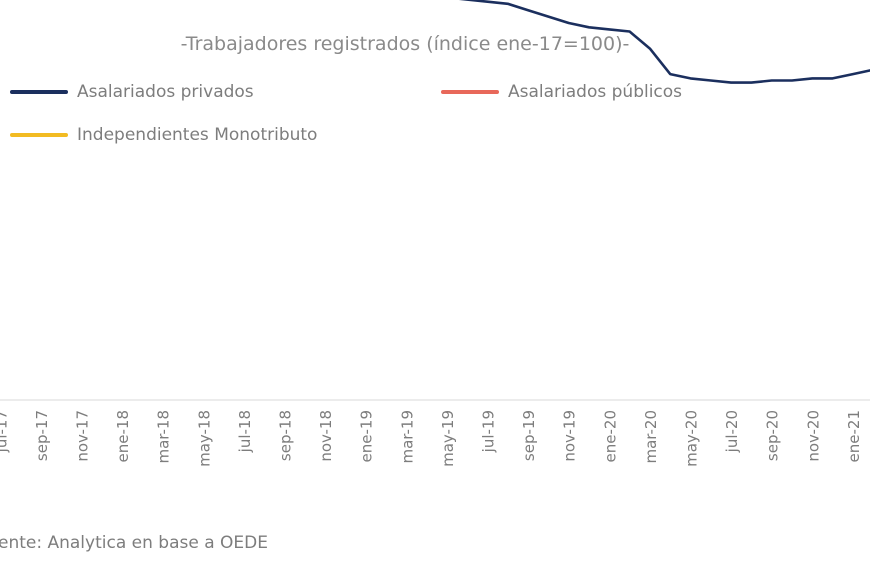  Describe the element at coordinates (204, 438) in the screenshot. I see `x-tick-label: may-18` at that location.